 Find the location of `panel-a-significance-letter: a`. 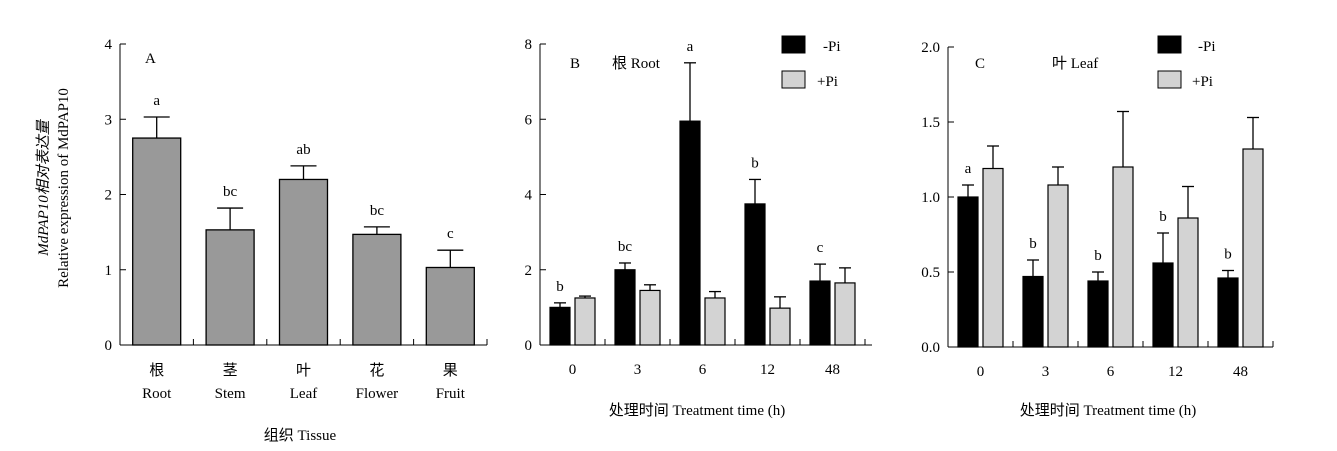

panel-a-significance-letter: a is located at coordinates (156, 101).